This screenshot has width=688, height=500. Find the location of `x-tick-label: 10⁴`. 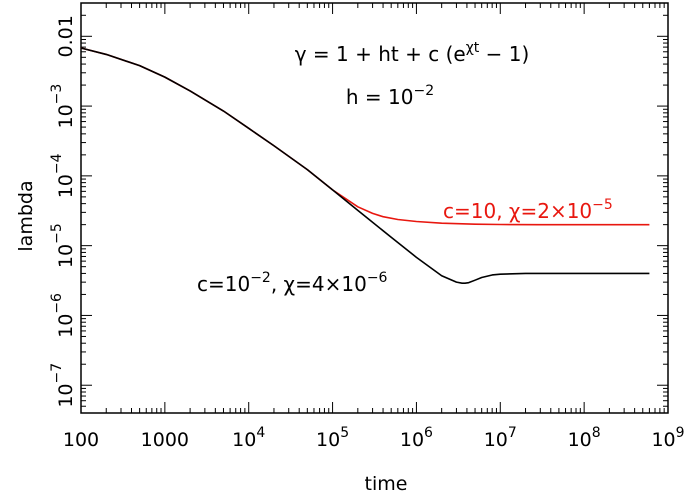

x-tick-label: 10⁴ is located at coordinates (248, 438).